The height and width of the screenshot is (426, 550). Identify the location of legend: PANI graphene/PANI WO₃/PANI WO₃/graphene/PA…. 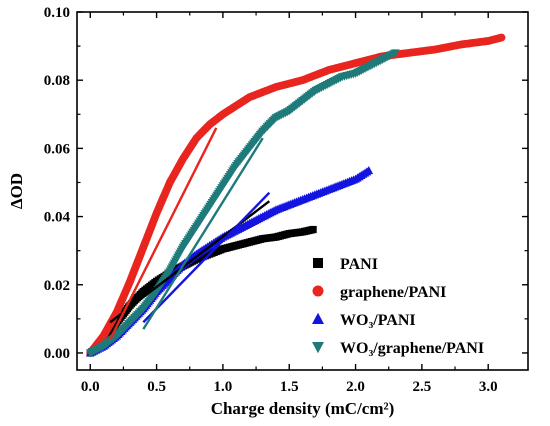
(398, 306).